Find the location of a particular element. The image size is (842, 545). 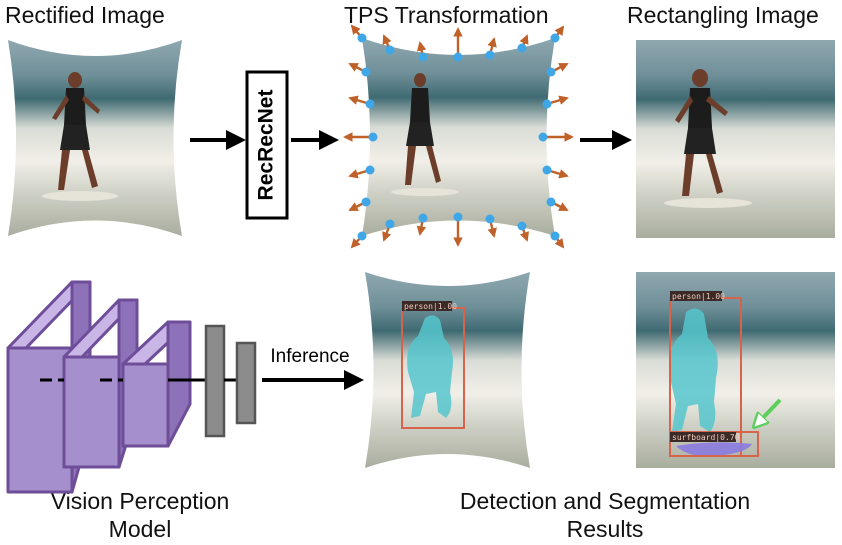

tps-control-points is located at coordinates (458, 137).